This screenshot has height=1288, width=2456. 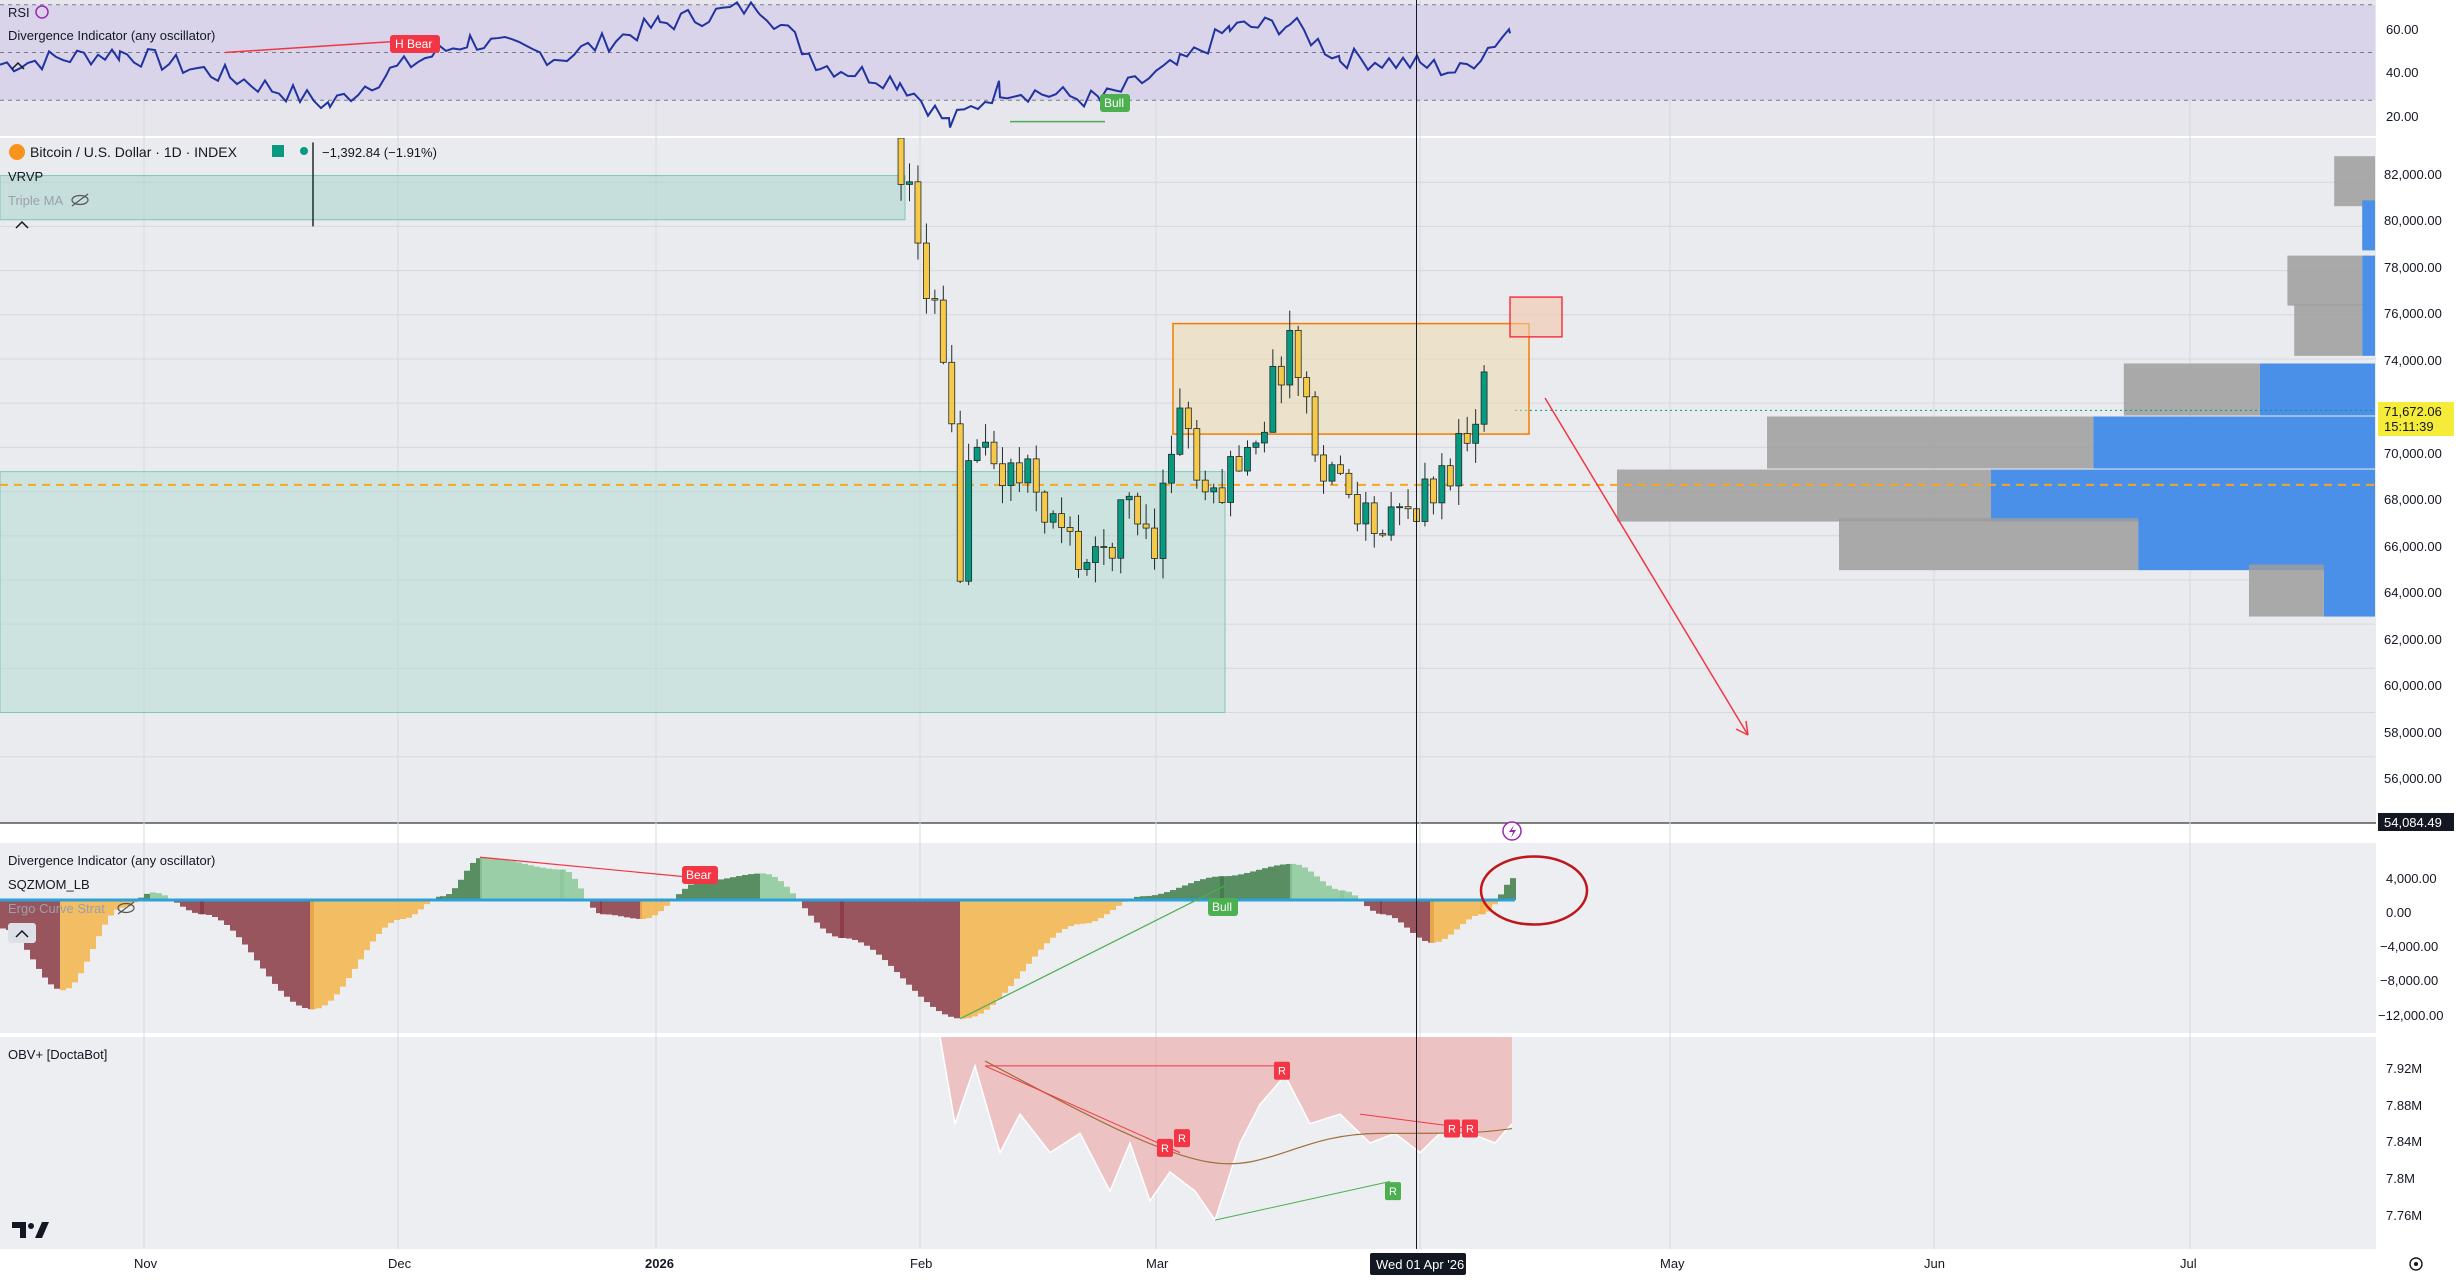 I want to click on time-tick: Feb, so click(x=921, y=1263).